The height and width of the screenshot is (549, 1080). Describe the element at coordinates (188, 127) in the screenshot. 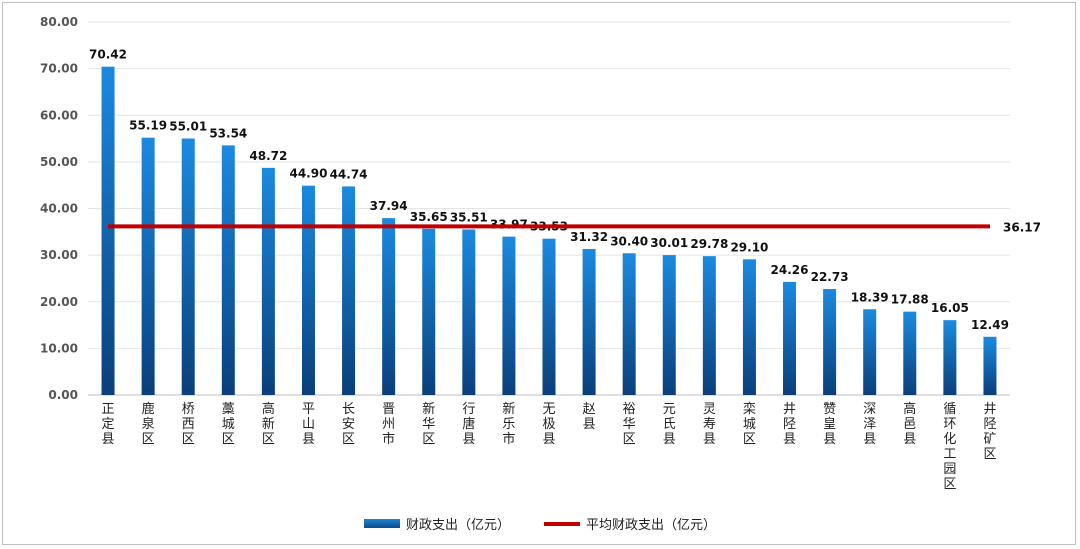

I see `bar-value-label: 55.01` at that location.